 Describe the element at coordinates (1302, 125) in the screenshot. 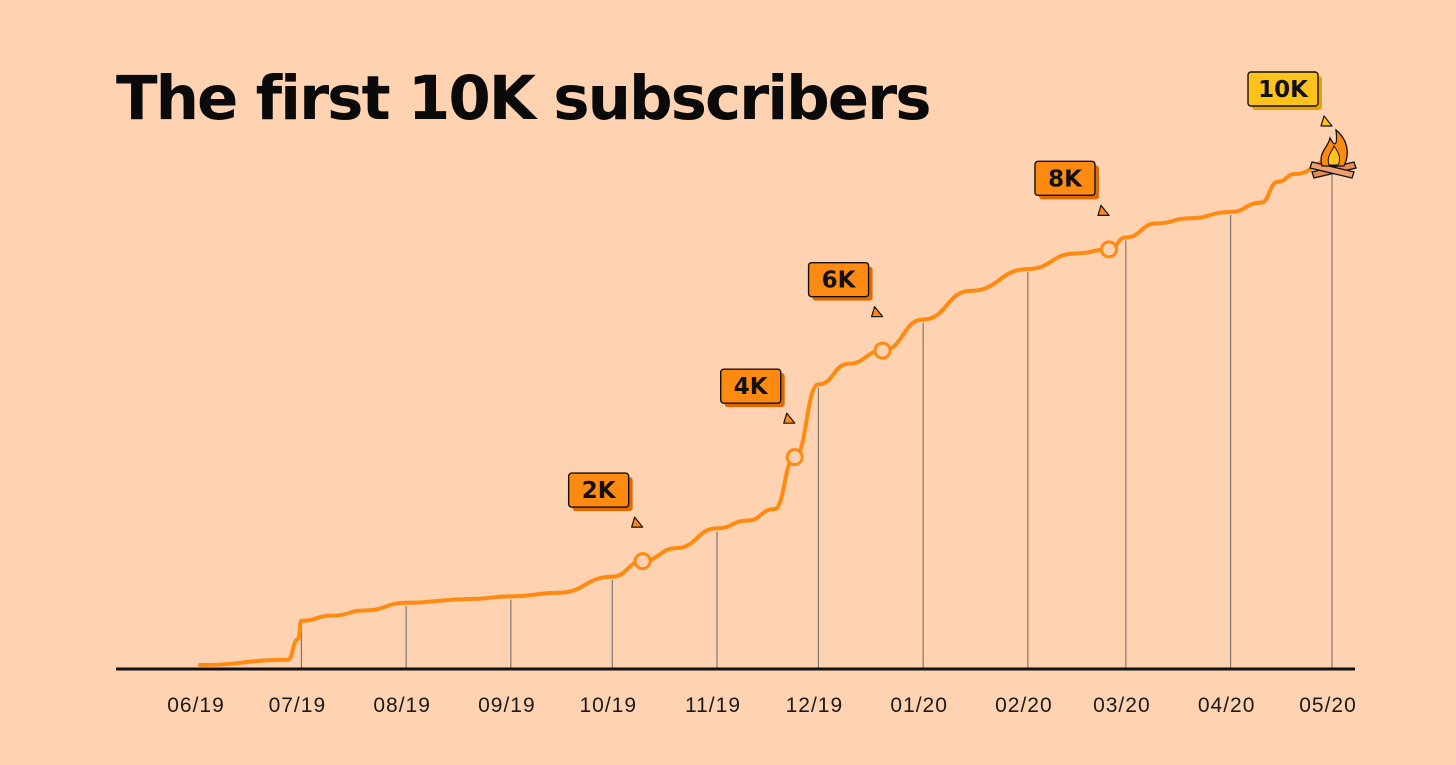

I see `milestone-10K: 10K` at that location.